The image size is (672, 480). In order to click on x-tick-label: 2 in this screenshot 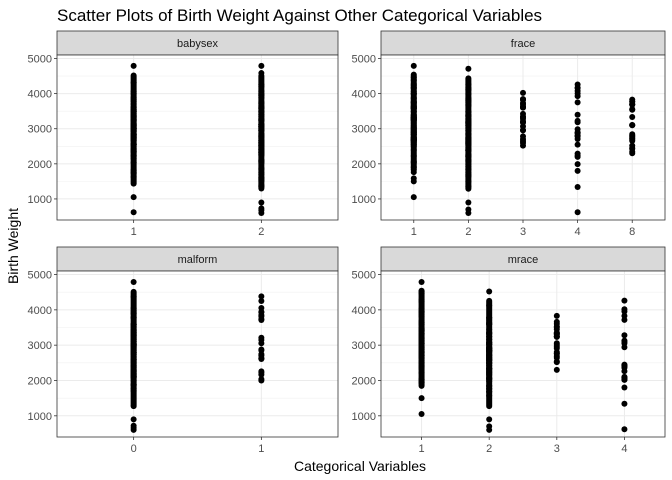, I will do `click(468, 232)`.